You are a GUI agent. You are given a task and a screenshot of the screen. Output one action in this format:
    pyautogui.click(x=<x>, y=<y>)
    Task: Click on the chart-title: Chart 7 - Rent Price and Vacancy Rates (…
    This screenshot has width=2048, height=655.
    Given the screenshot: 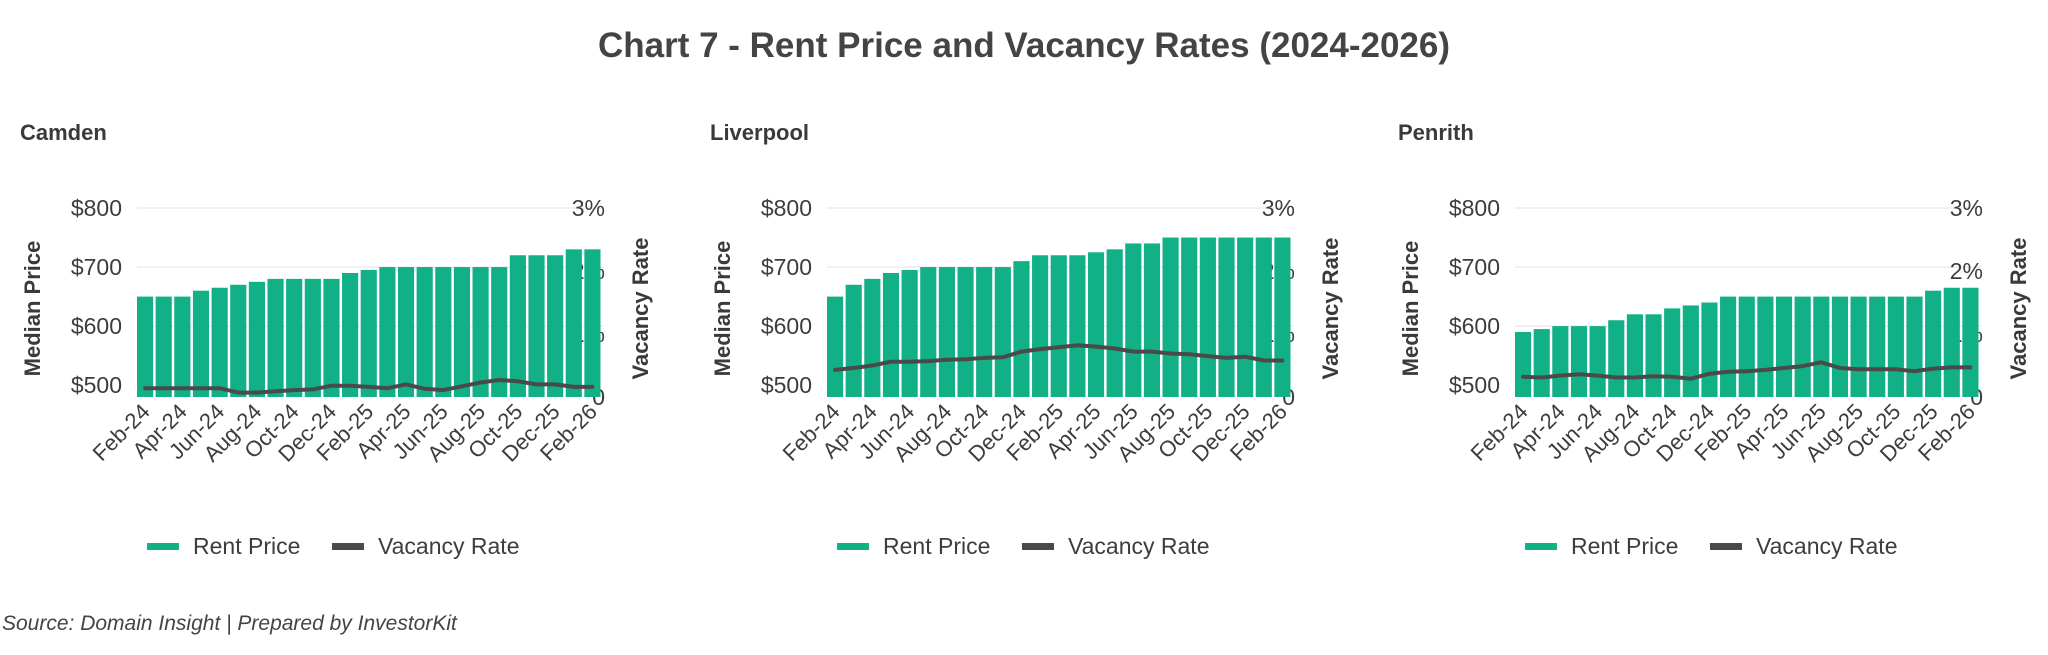 What is the action you would take?
    pyautogui.click(x=1024, y=45)
    